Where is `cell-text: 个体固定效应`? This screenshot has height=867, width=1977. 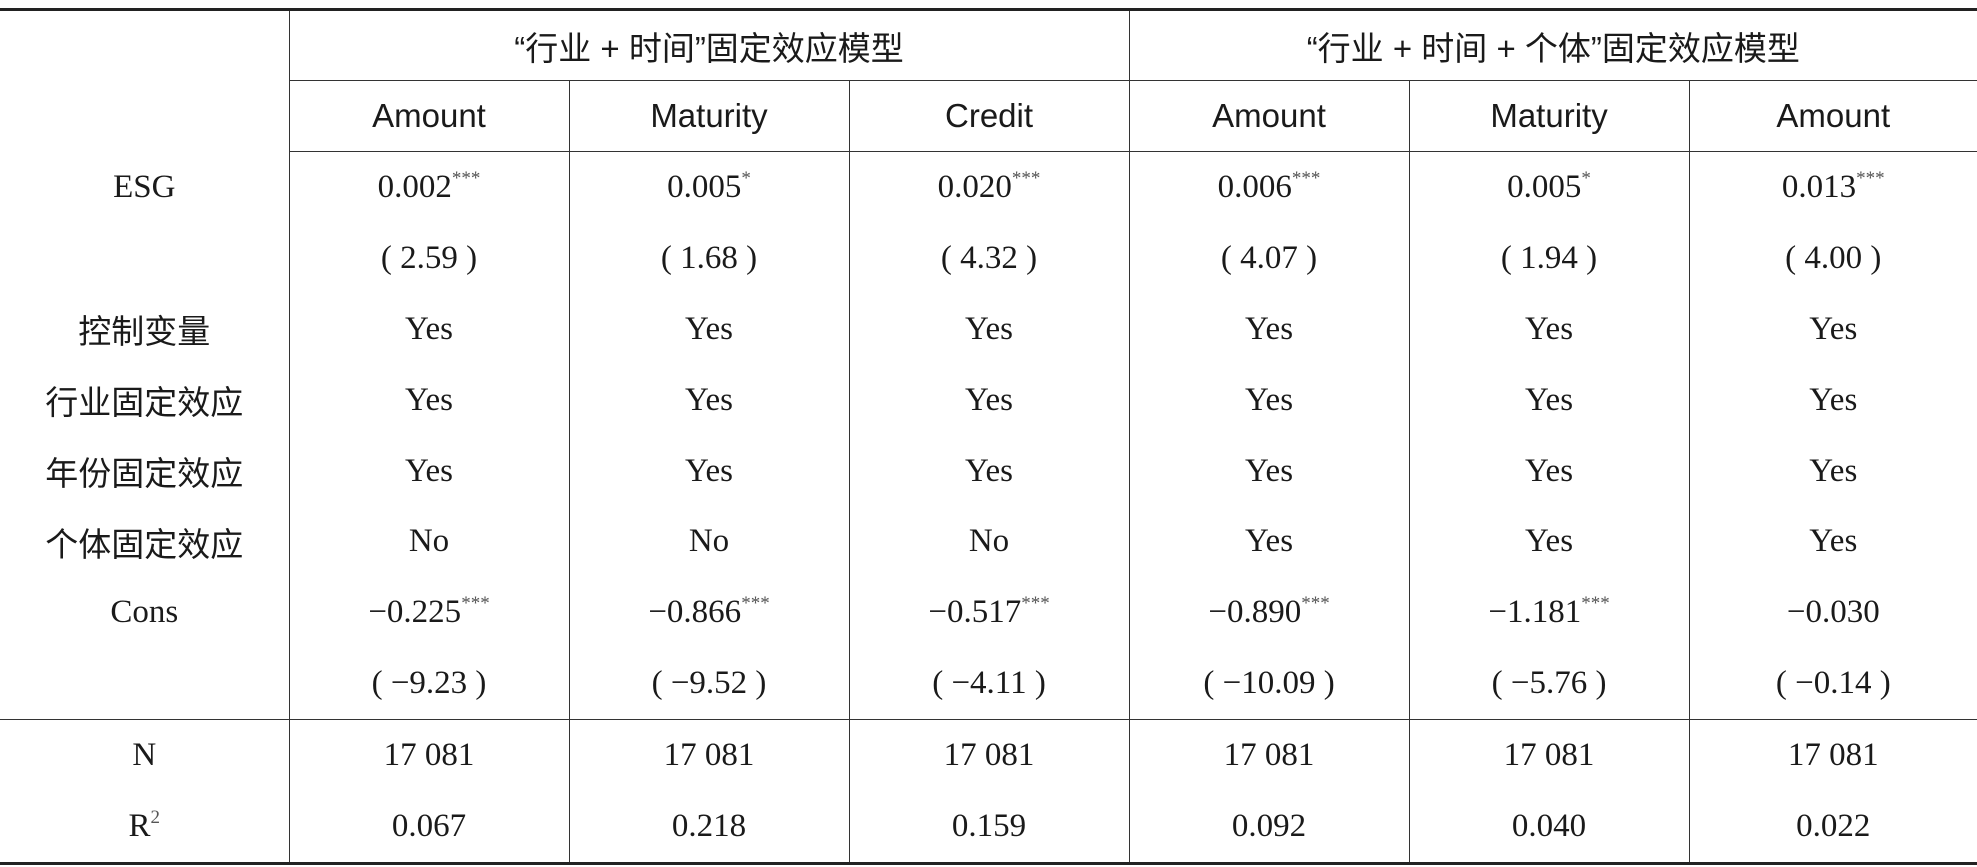 cell-text: 个体固定效应 is located at coordinates (144, 545).